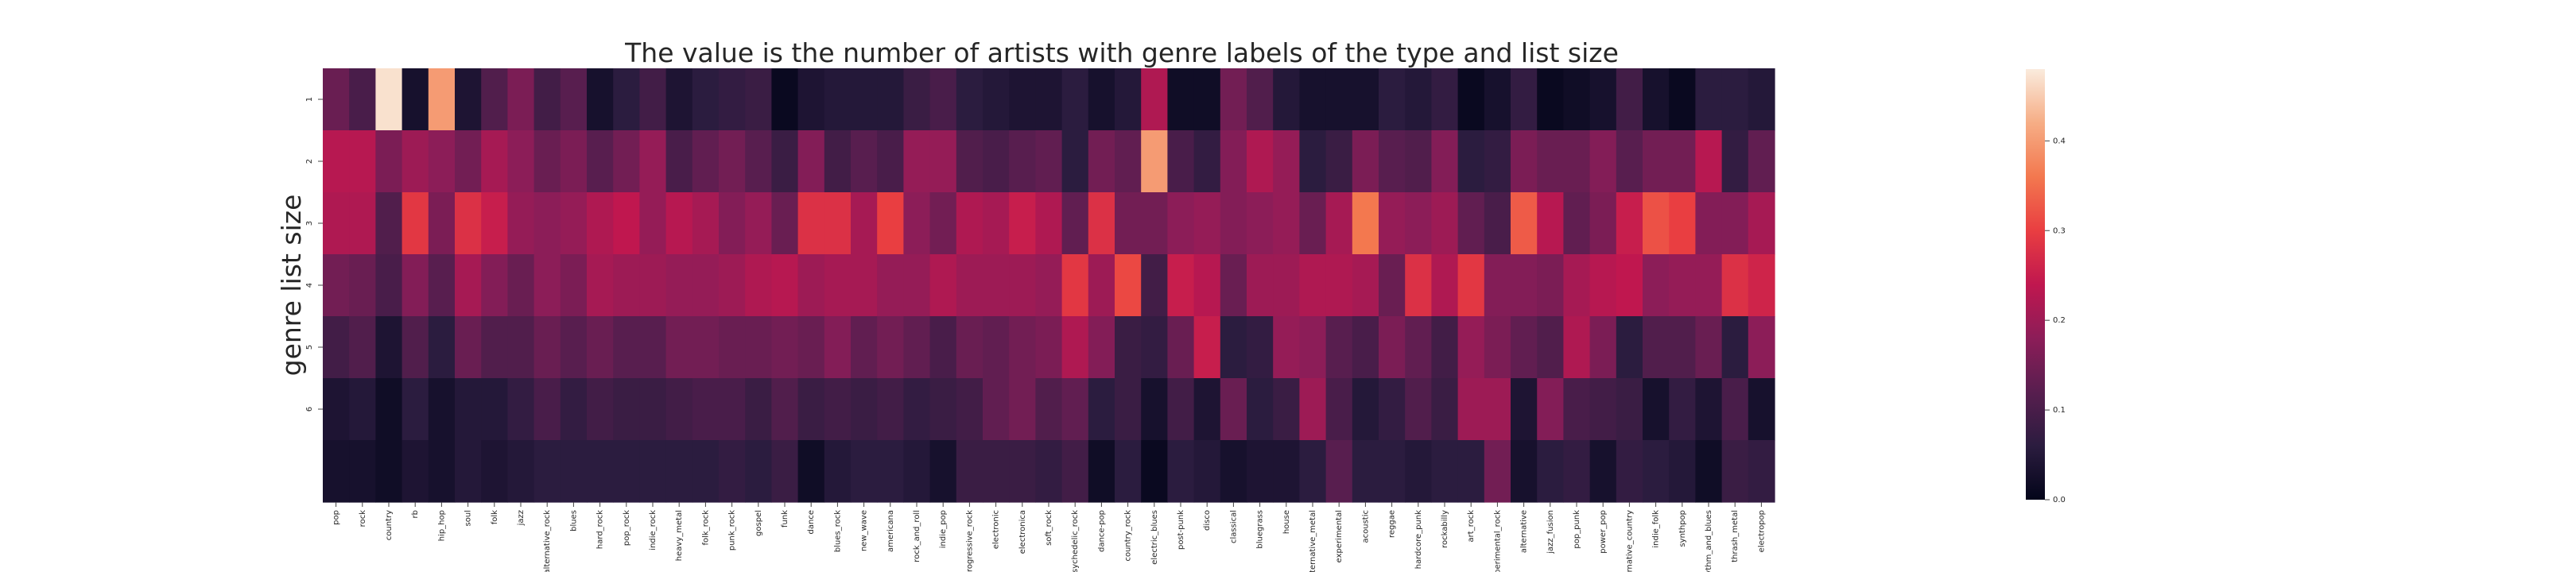 Image resolution: width=2576 pixels, height=572 pixels. Describe the element at coordinates (917, 536) in the screenshot. I see `x-tick-label: rock_and_roll` at that location.